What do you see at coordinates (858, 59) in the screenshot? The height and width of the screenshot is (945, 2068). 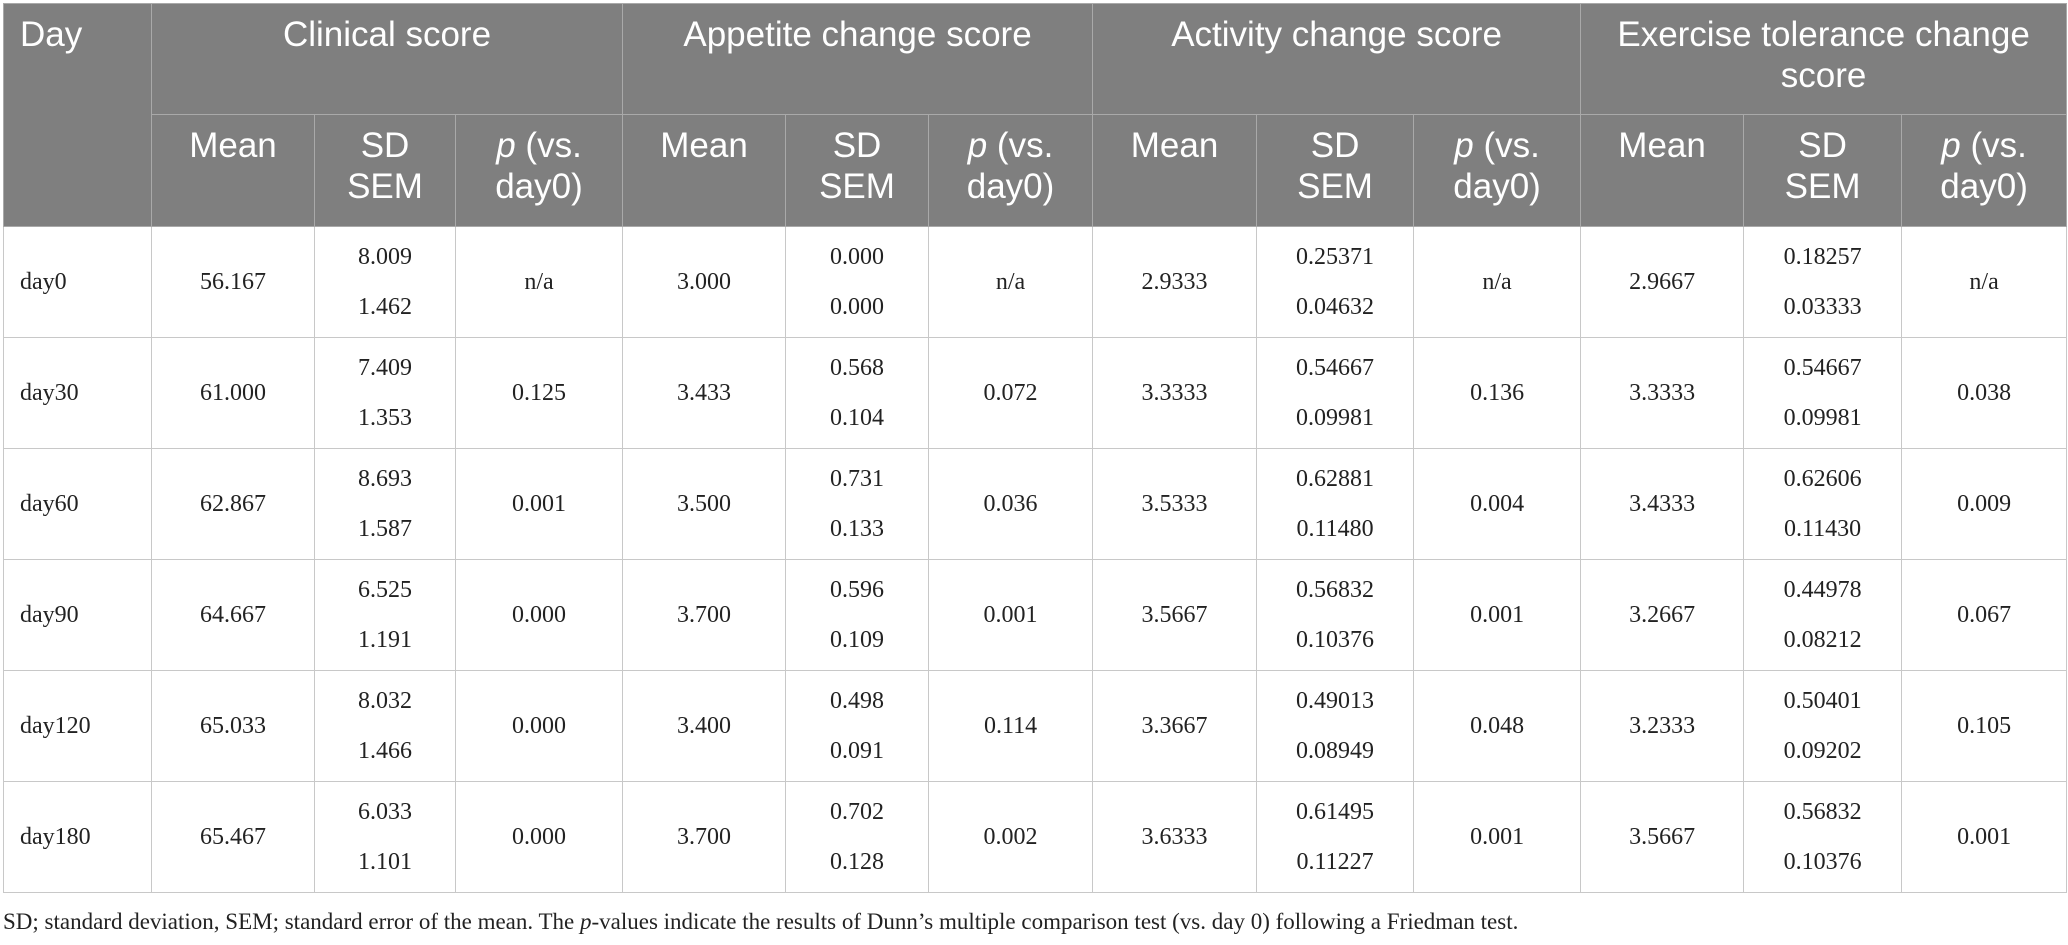 I see `appetite-change-header: Appetite change score` at bounding box center [858, 59].